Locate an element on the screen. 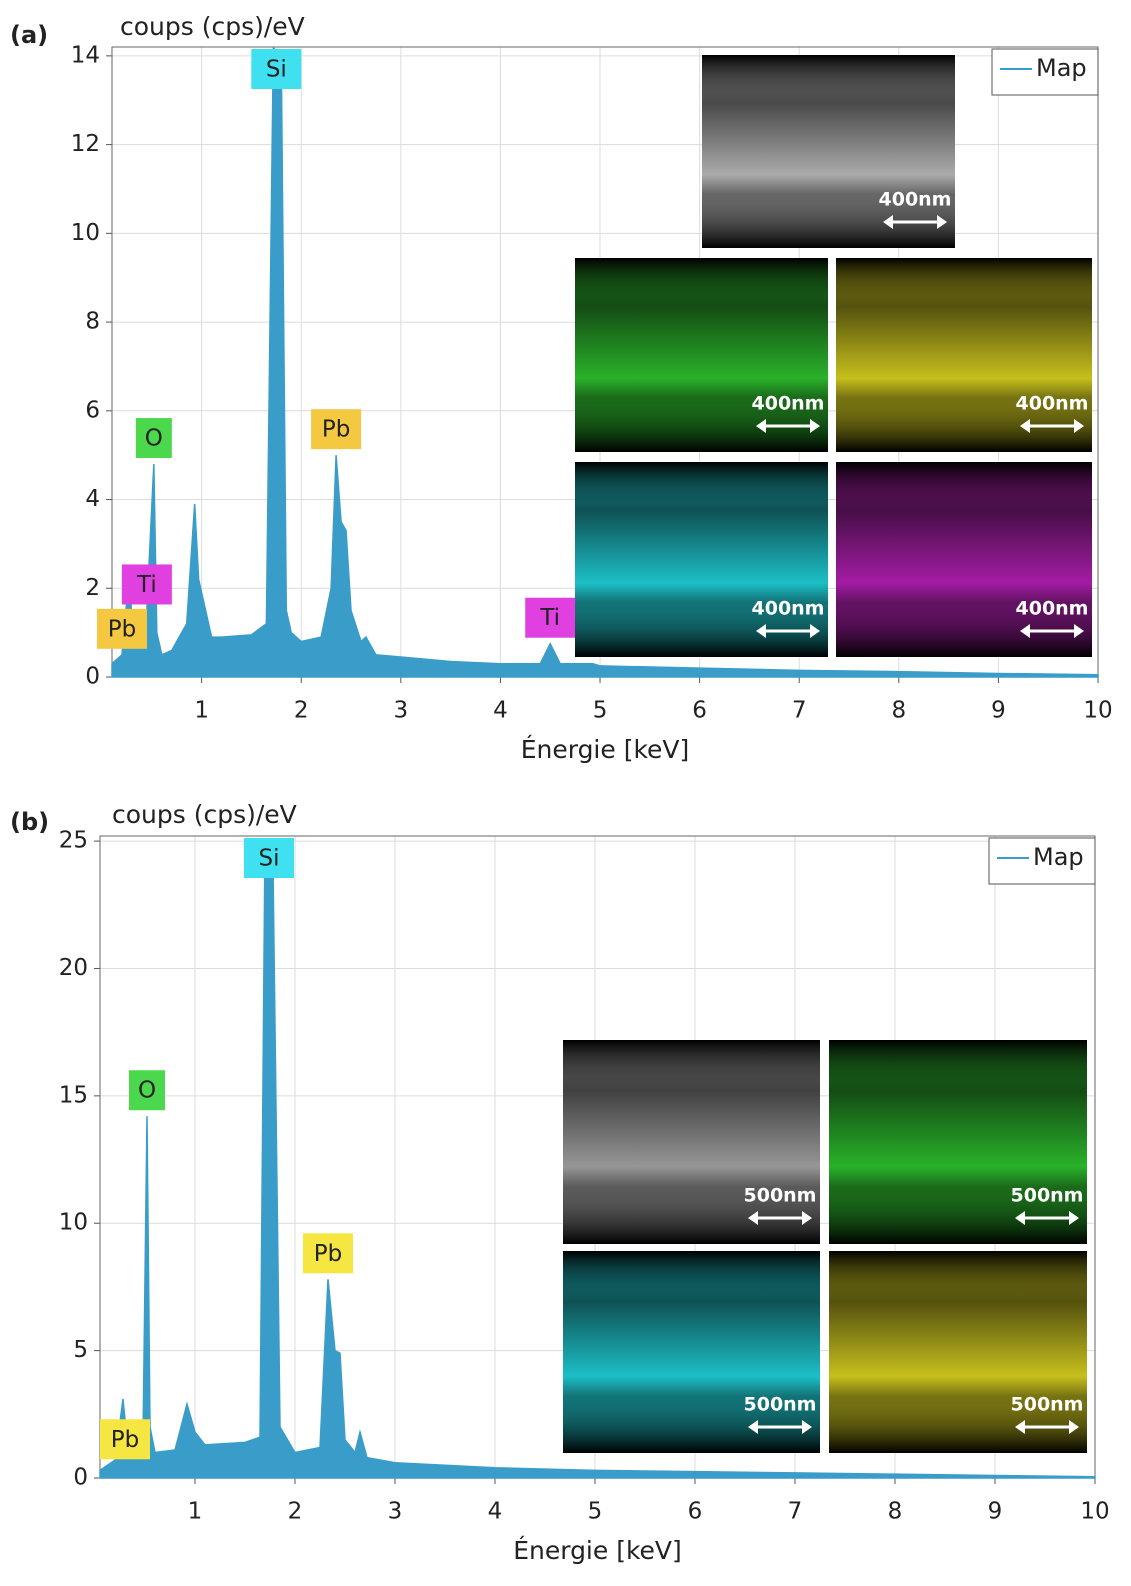 Image resolution: width=1131 pixels, height=1586 pixels. y-tick-label: 14 is located at coordinates (85, 55).